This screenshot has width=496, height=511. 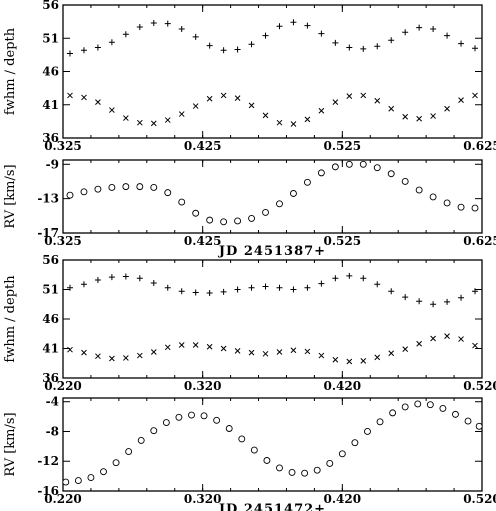 What do you see at coordinates (63, 146) in the screenshot?
I see `x-tick-label: 0.325` at bounding box center [63, 146].